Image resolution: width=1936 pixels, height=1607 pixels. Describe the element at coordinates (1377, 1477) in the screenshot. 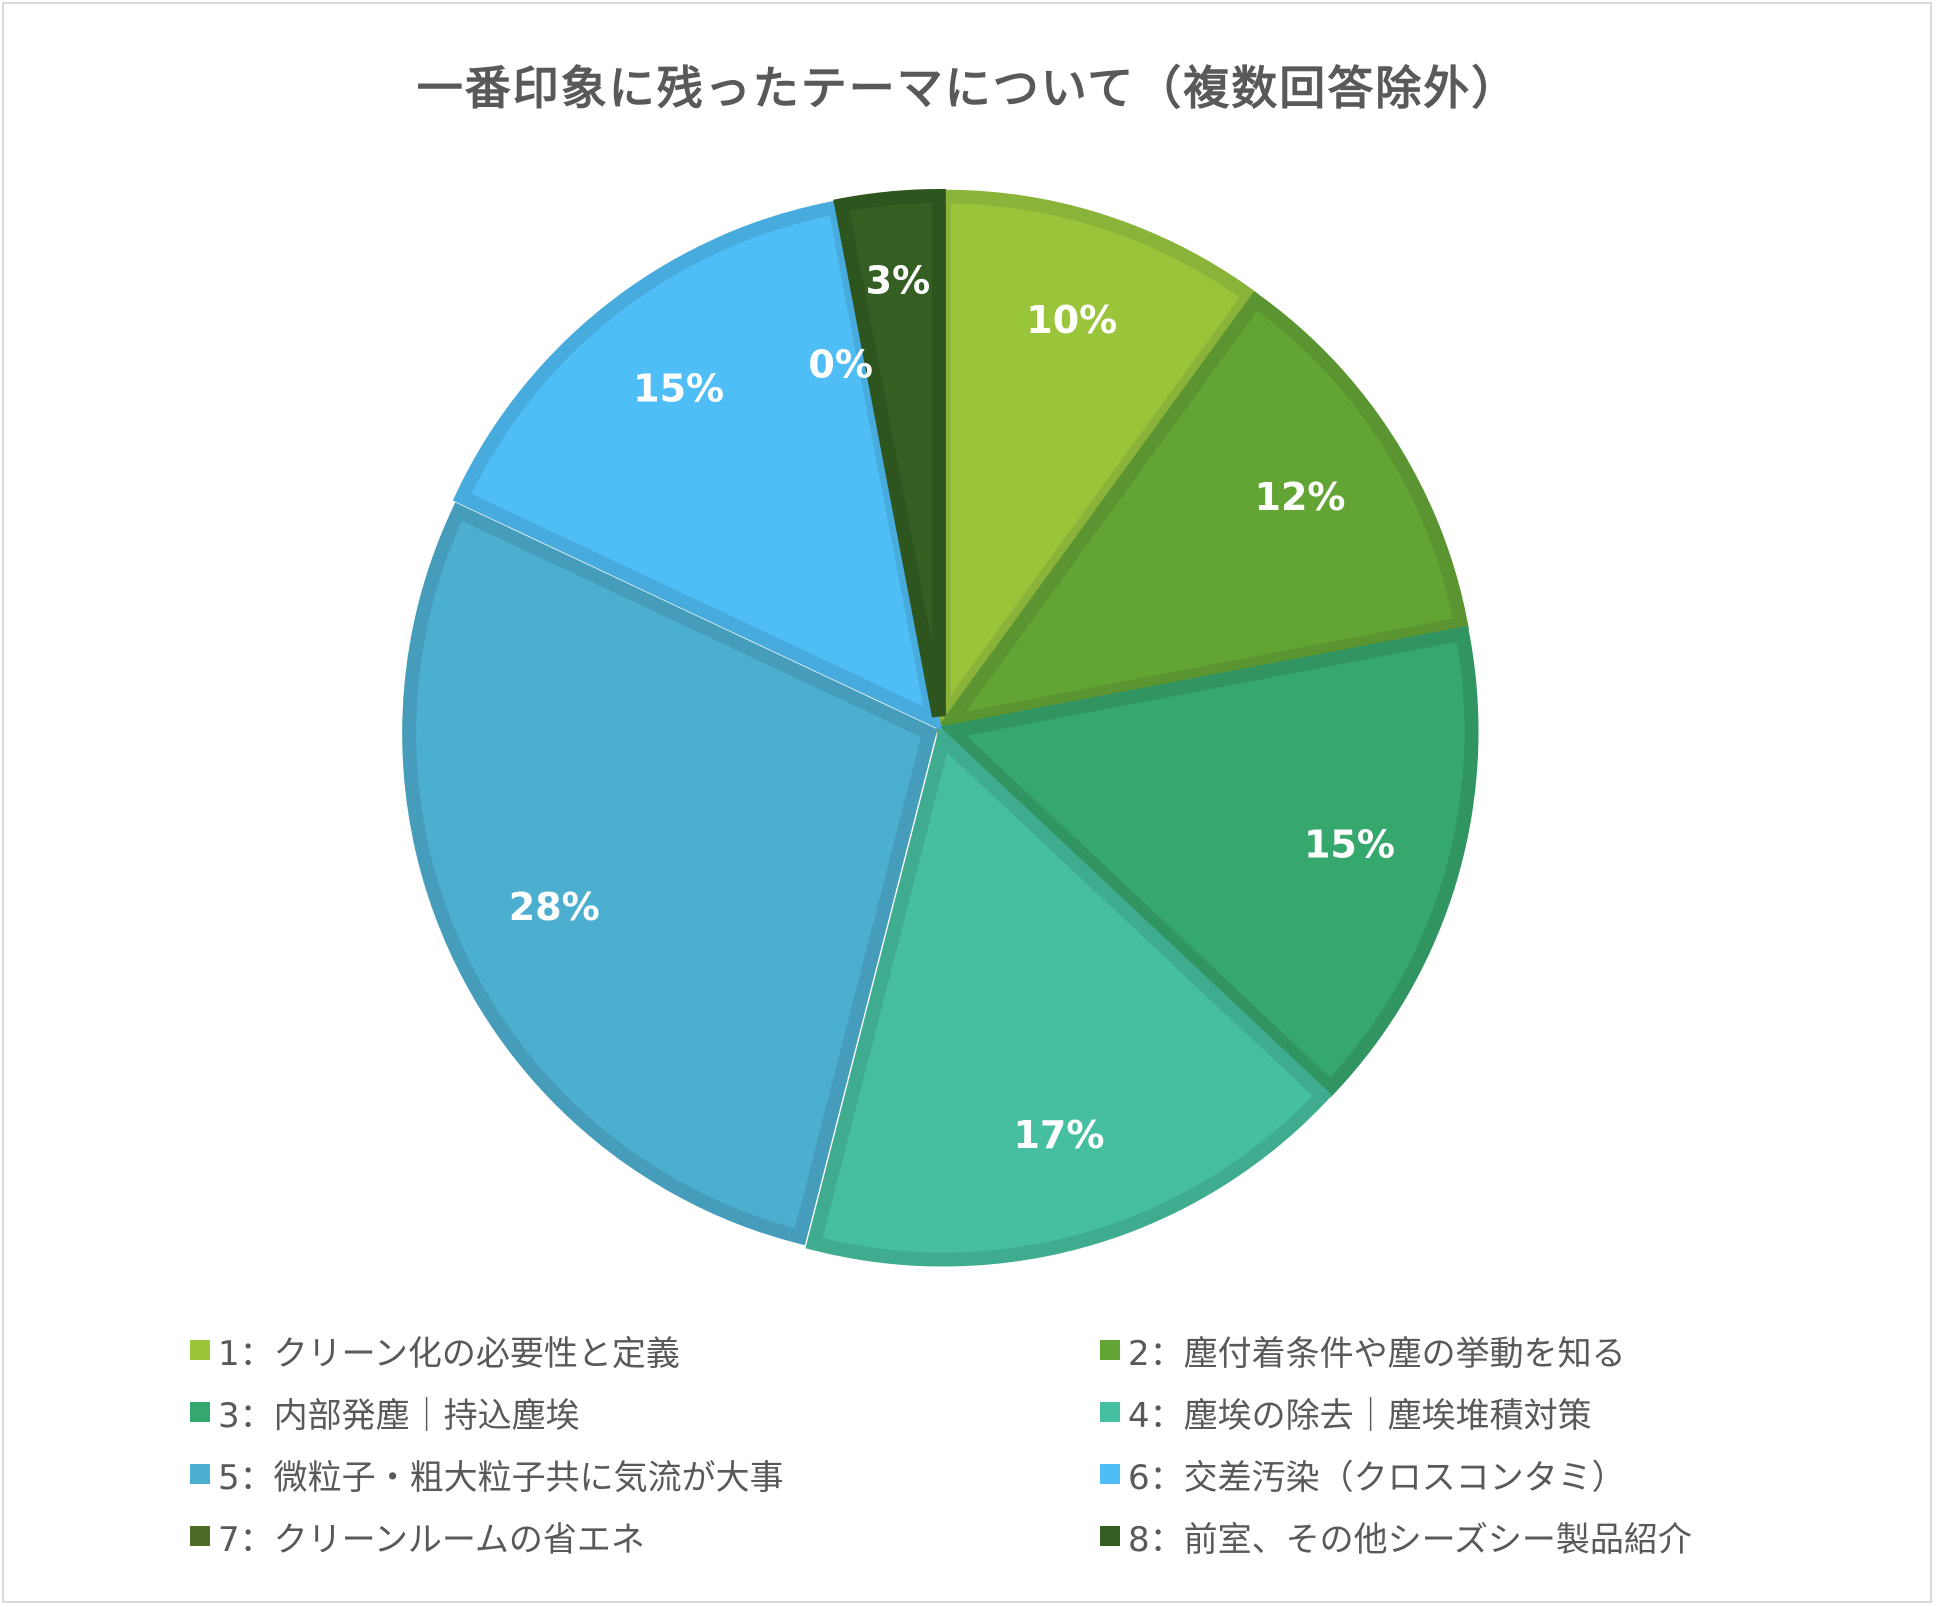

I see `legend-label: 6：交差汚染（クロスコンタミ）` at that location.